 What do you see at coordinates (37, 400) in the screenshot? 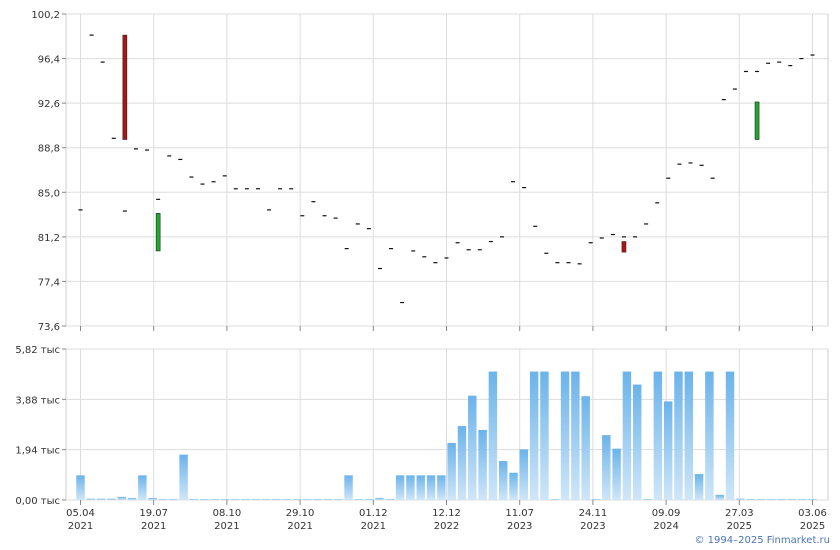
I see `volume-tick-label: 3,88 тыс` at bounding box center [37, 400].